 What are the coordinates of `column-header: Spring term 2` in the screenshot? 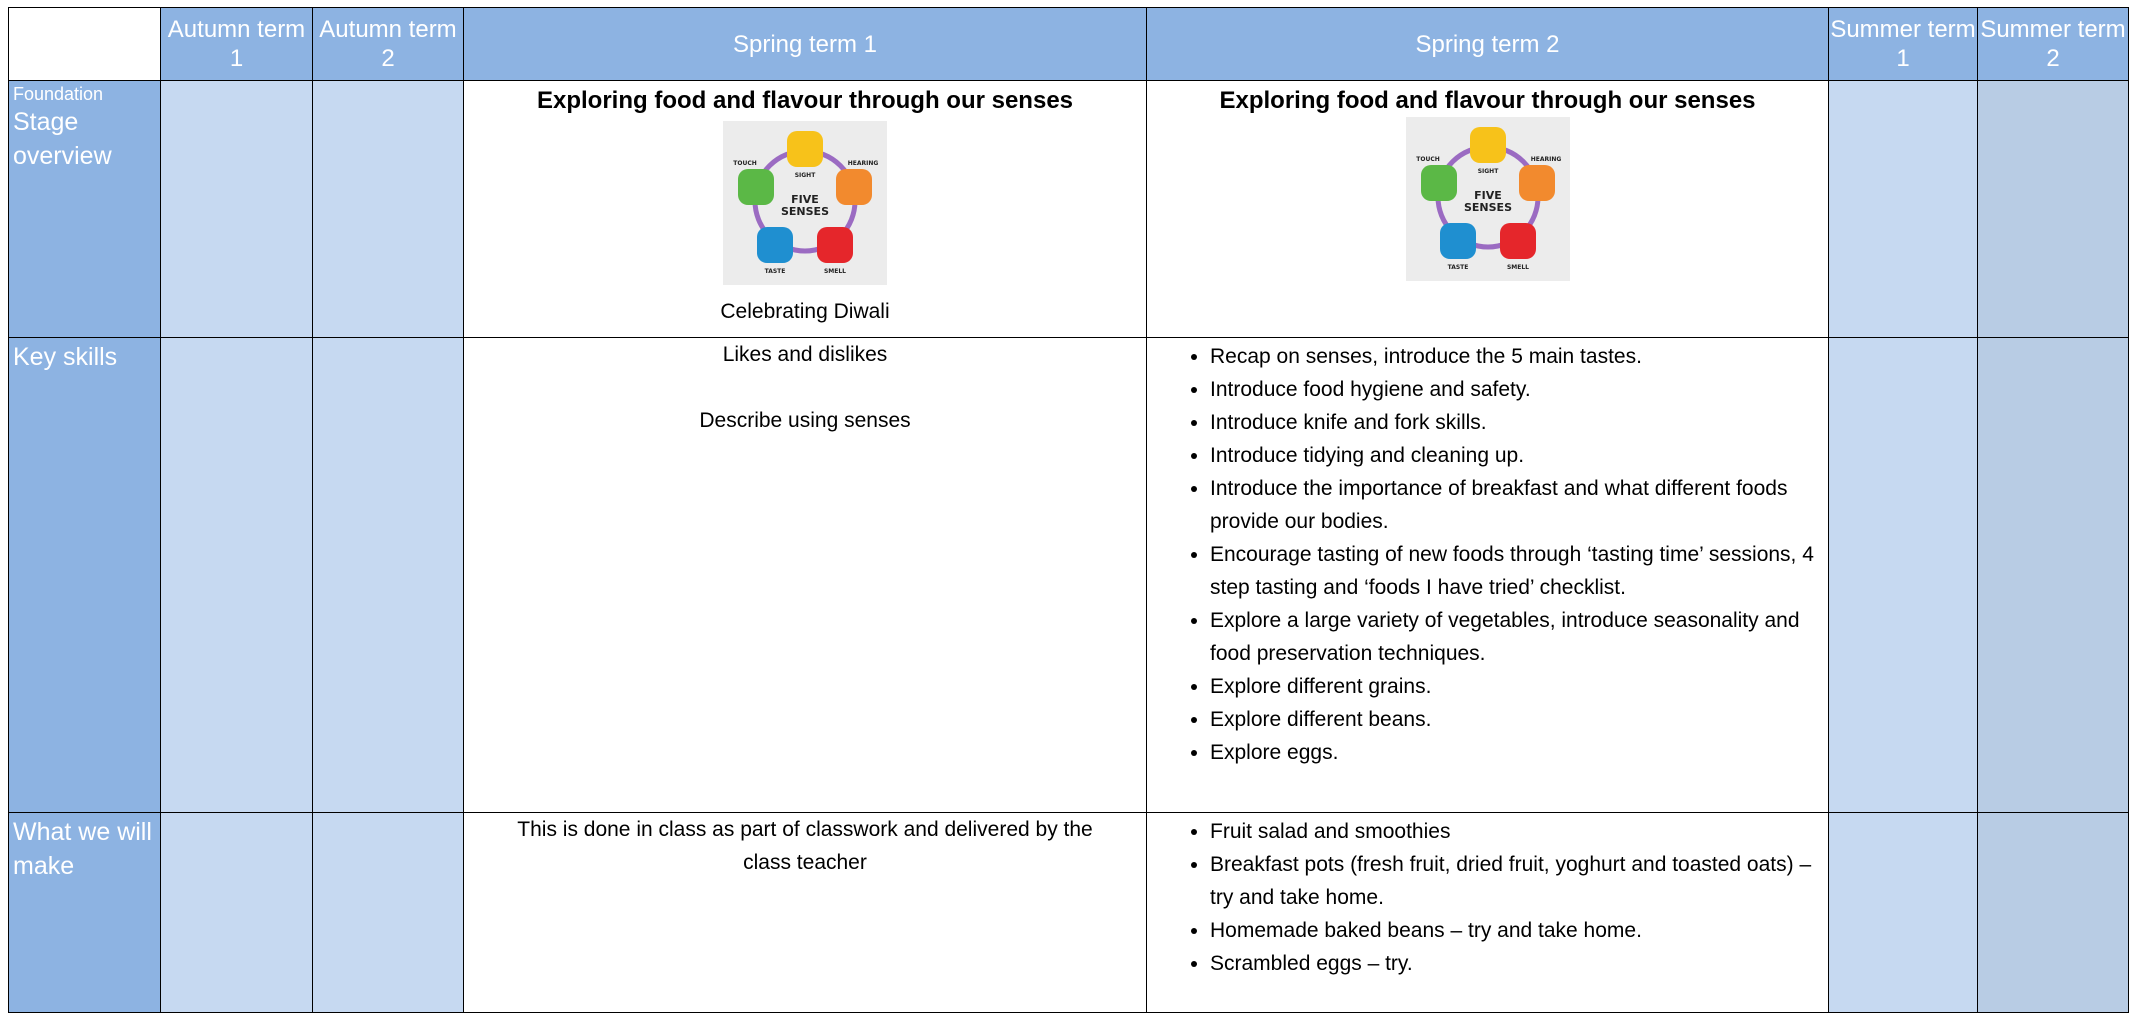 It's located at (1487, 44).